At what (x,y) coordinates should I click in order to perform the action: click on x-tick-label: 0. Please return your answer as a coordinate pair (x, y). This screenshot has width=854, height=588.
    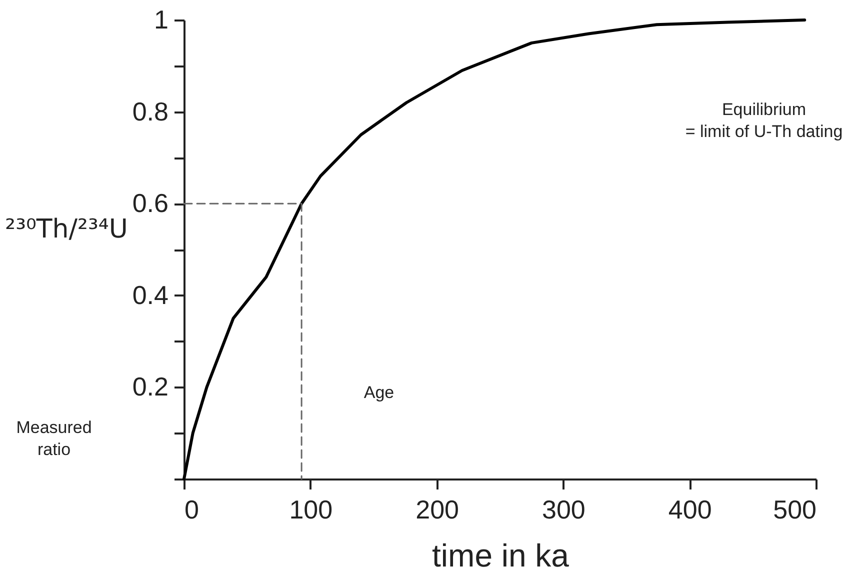
    Looking at the image, I should click on (191, 509).